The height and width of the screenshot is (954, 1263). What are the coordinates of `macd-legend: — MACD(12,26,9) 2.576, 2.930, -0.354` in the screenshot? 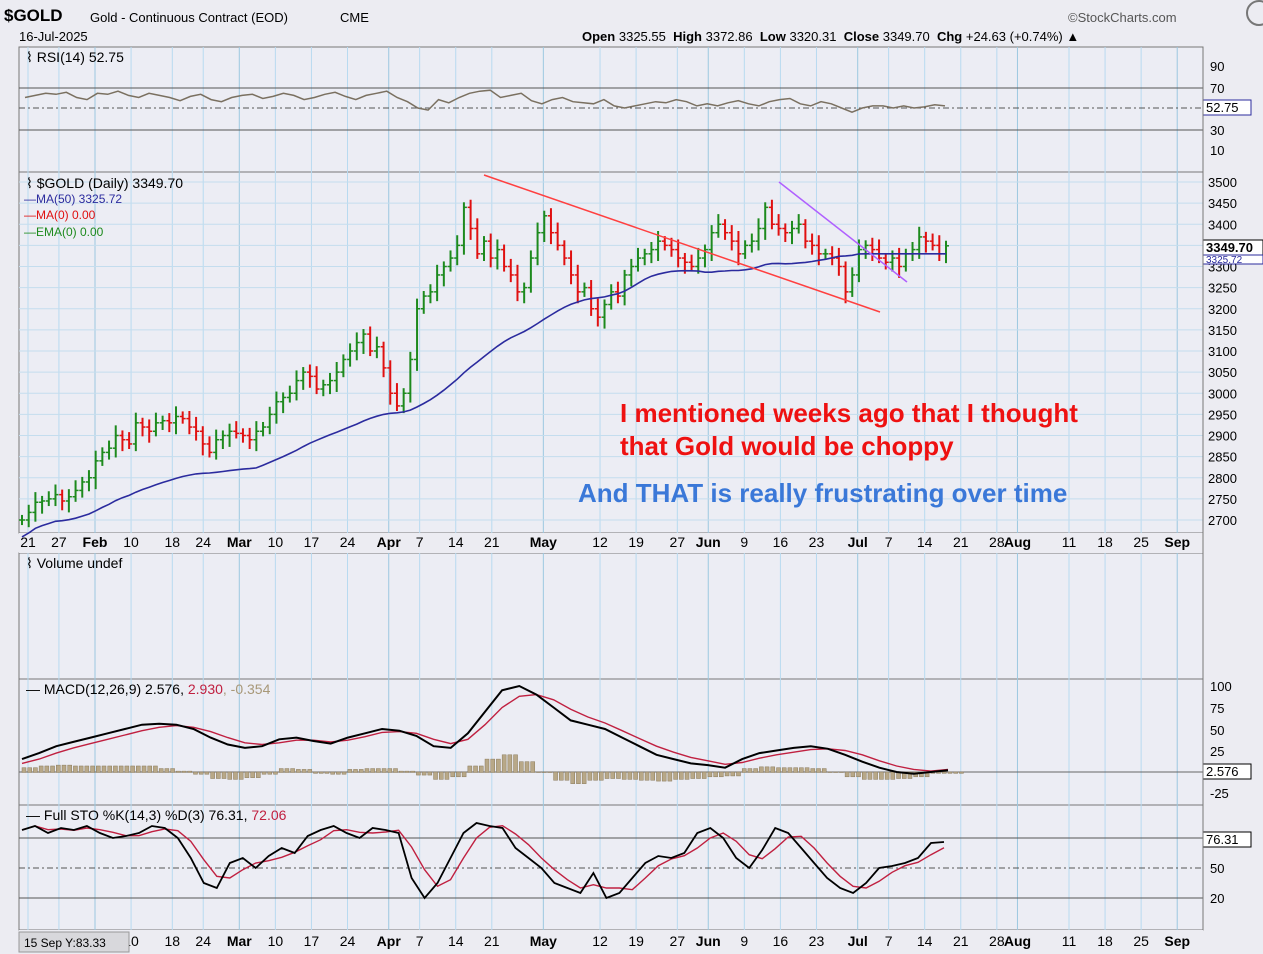 It's located at (148, 689).